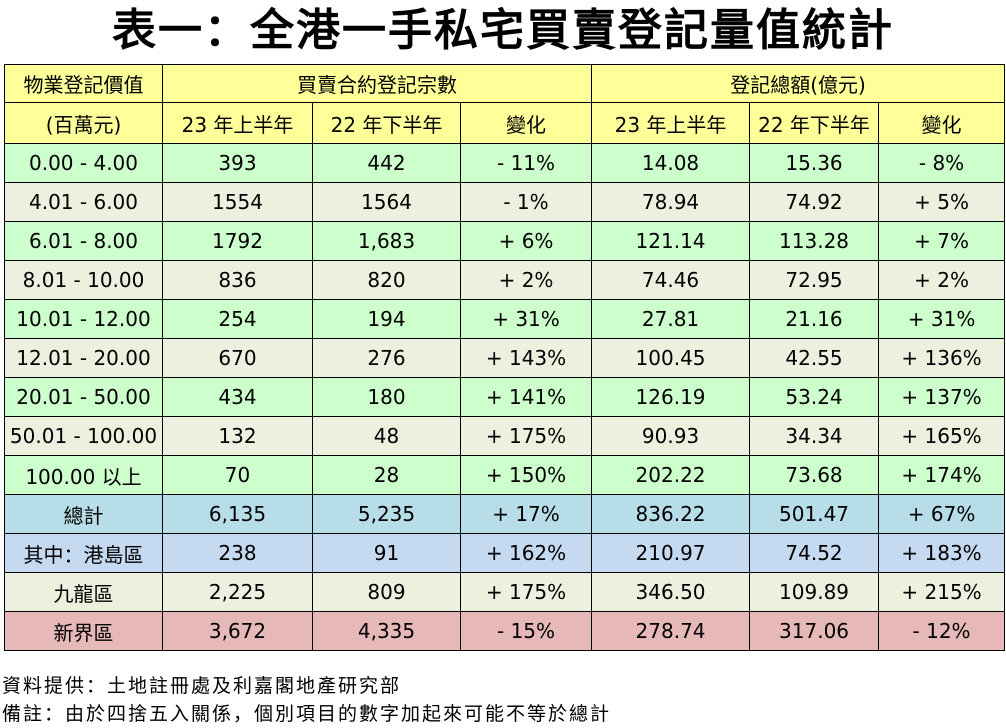  Describe the element at coordinates (238, 319) in the screenshot. I see `table-cell: 254` at that location.